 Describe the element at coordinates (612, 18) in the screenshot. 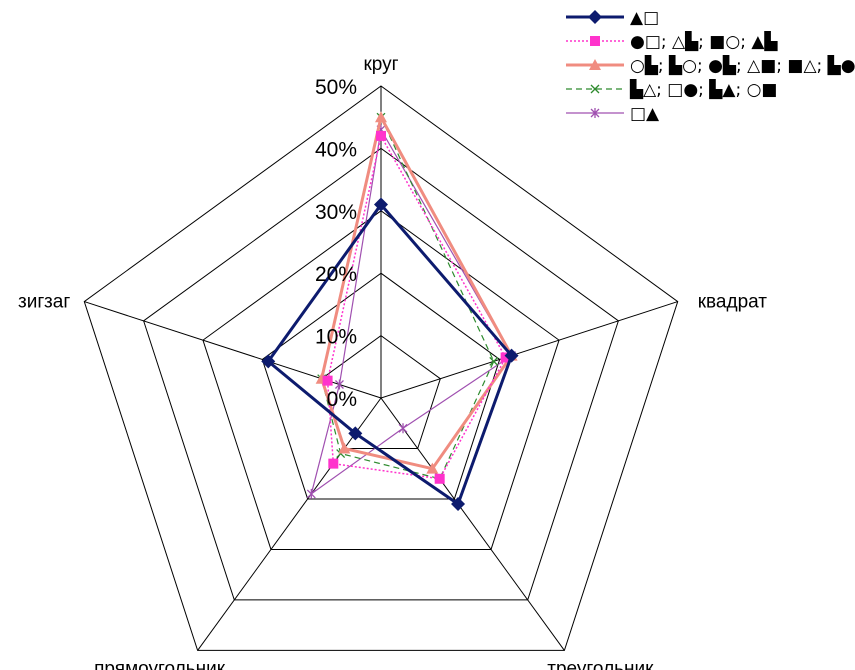

I see `legend-item: ▲□` at that location.